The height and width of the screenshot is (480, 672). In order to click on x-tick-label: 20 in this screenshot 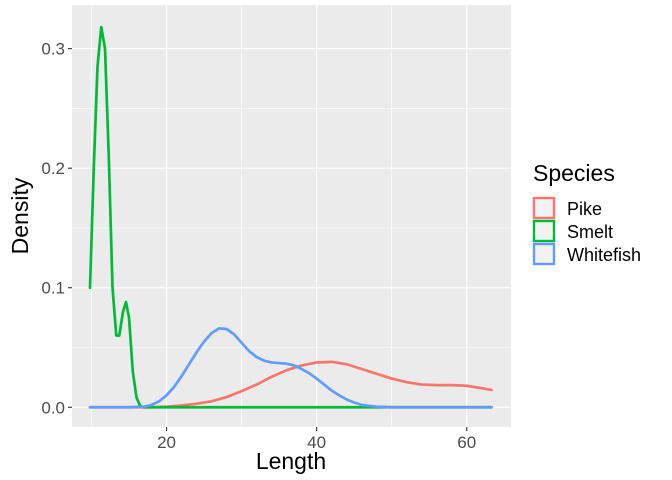, I will do `click(166, 442)`.